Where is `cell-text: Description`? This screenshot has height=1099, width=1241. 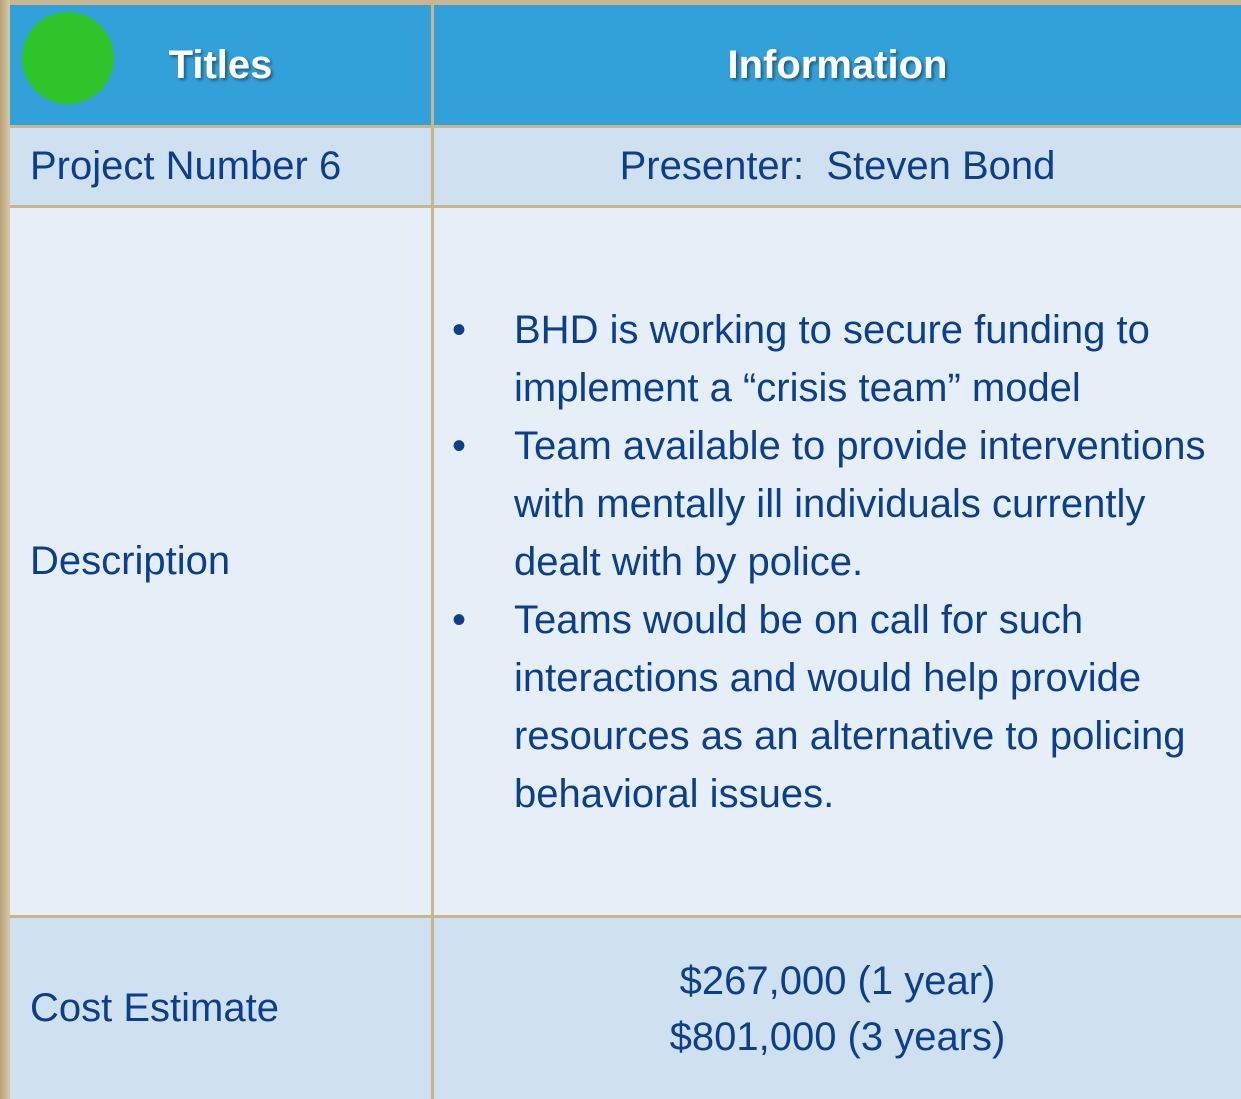
cell-text: Description is located at coordinates (130, 561).